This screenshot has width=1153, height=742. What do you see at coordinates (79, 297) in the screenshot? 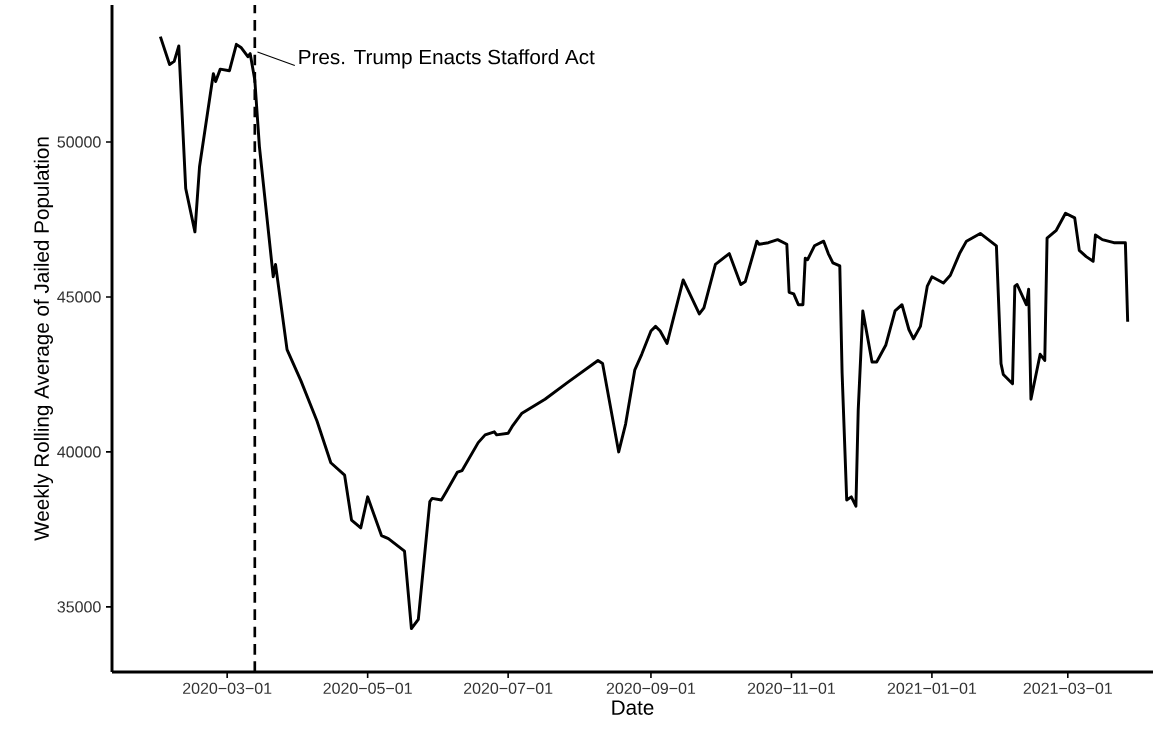
I see `y-tick-label: 45000` at bounding box center [79, 297].